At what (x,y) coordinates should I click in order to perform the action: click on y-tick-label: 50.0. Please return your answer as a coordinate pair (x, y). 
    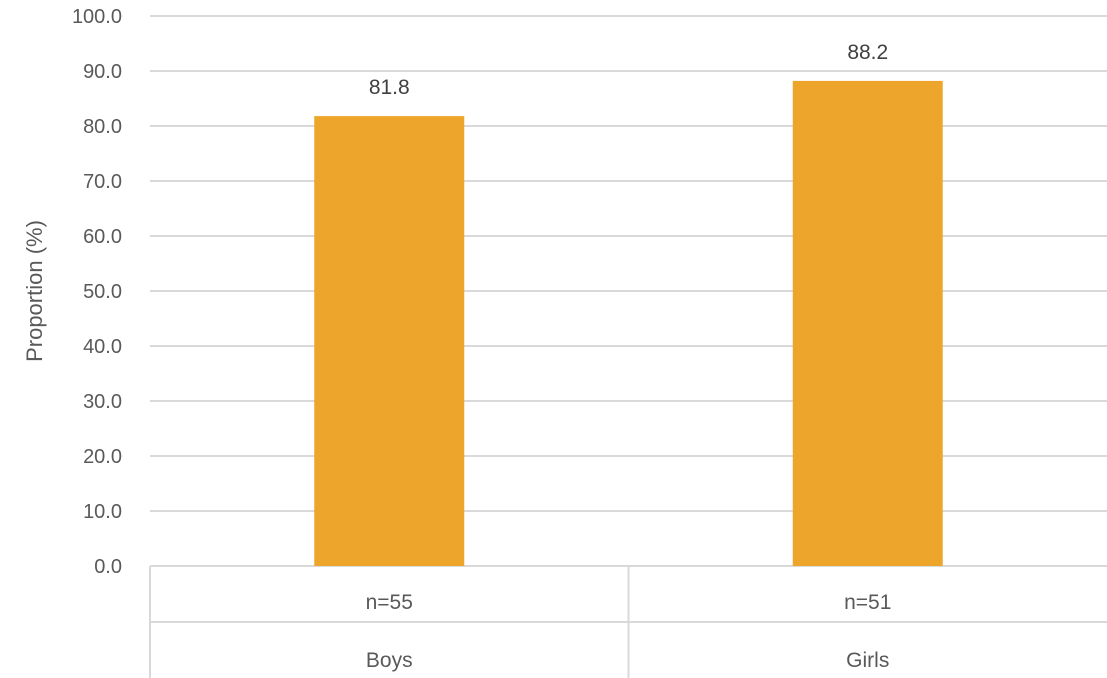
    Looking at the image, I should click on (102, 292).